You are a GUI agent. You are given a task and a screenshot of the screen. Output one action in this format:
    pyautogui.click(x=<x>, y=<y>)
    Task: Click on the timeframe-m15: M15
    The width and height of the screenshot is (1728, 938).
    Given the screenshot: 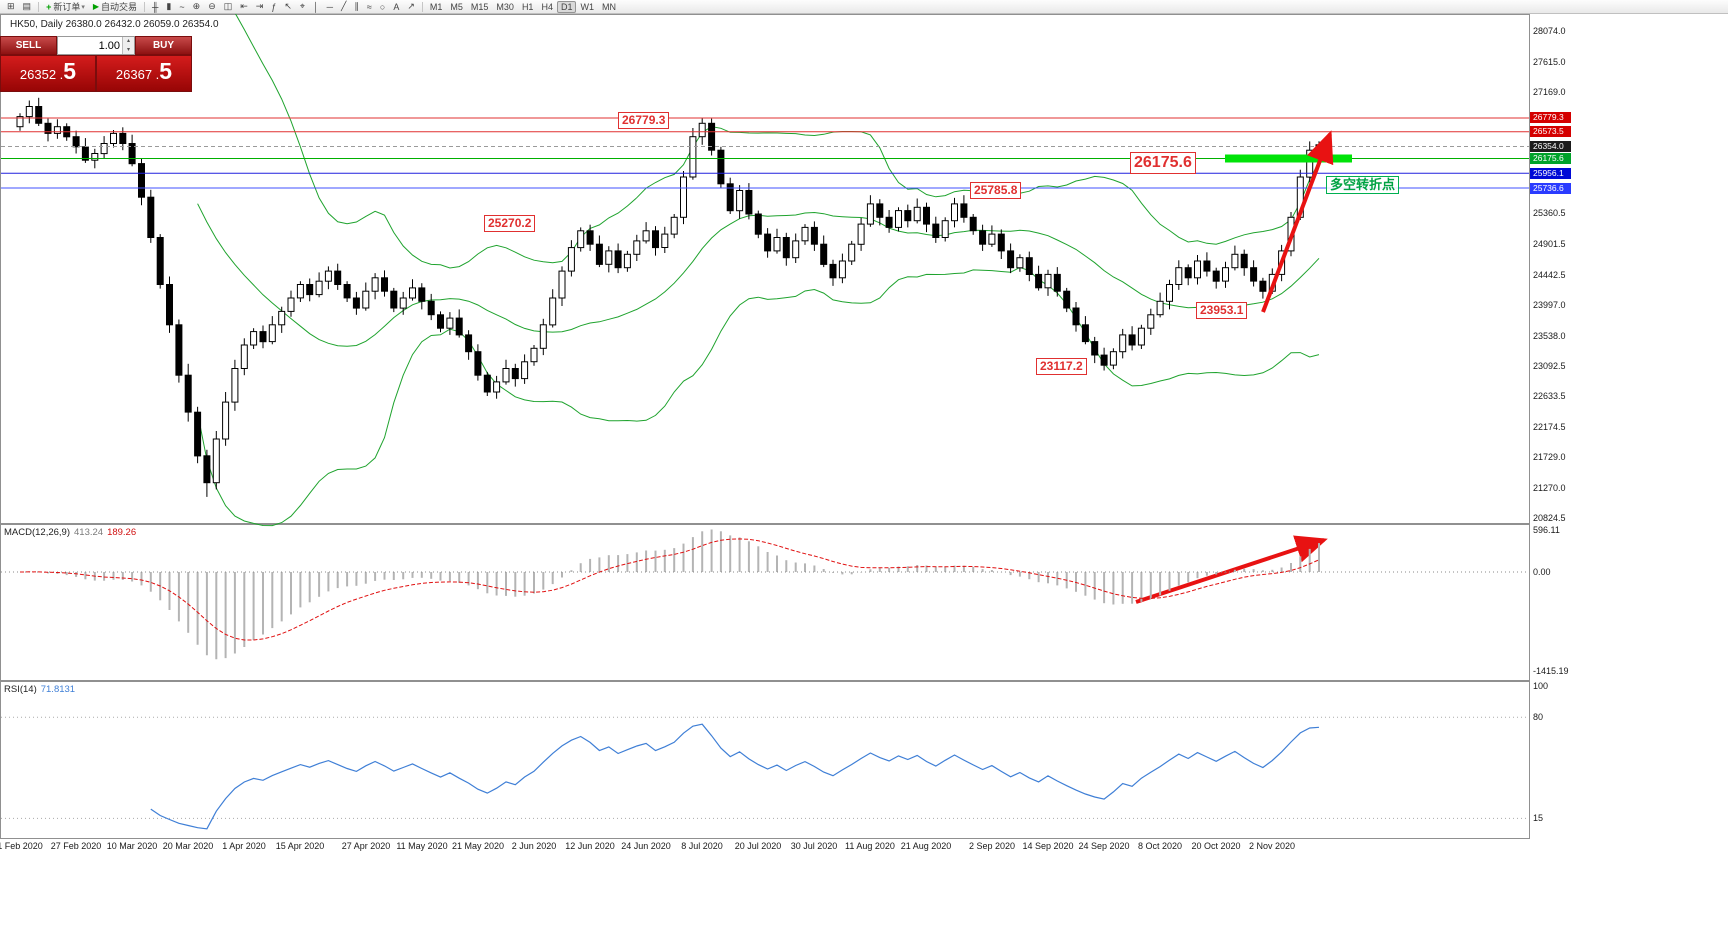 What is the action you would take?
    pyautogui.click(x=479, y=6)
    